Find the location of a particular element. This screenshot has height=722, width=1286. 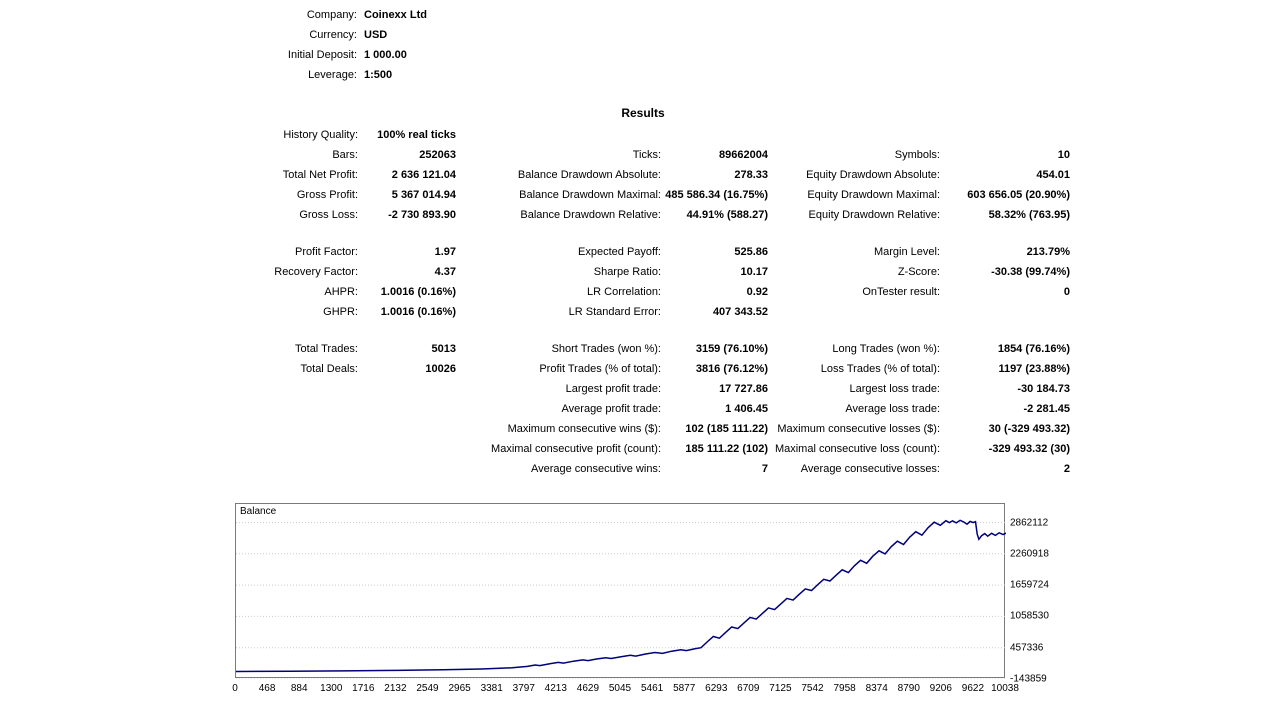

result-value: 454.01 is located at coordinates (1053, 175).